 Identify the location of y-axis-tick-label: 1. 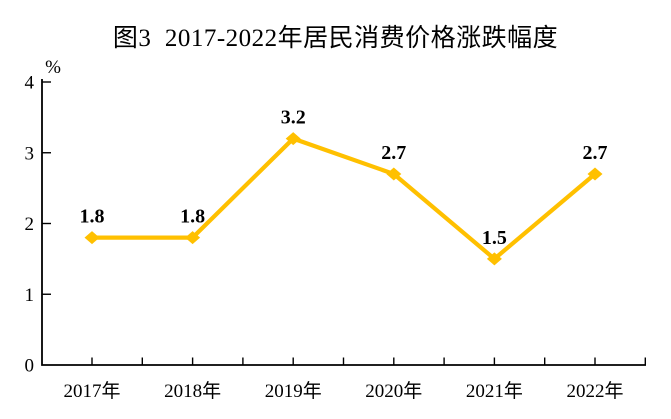
(30, 295).